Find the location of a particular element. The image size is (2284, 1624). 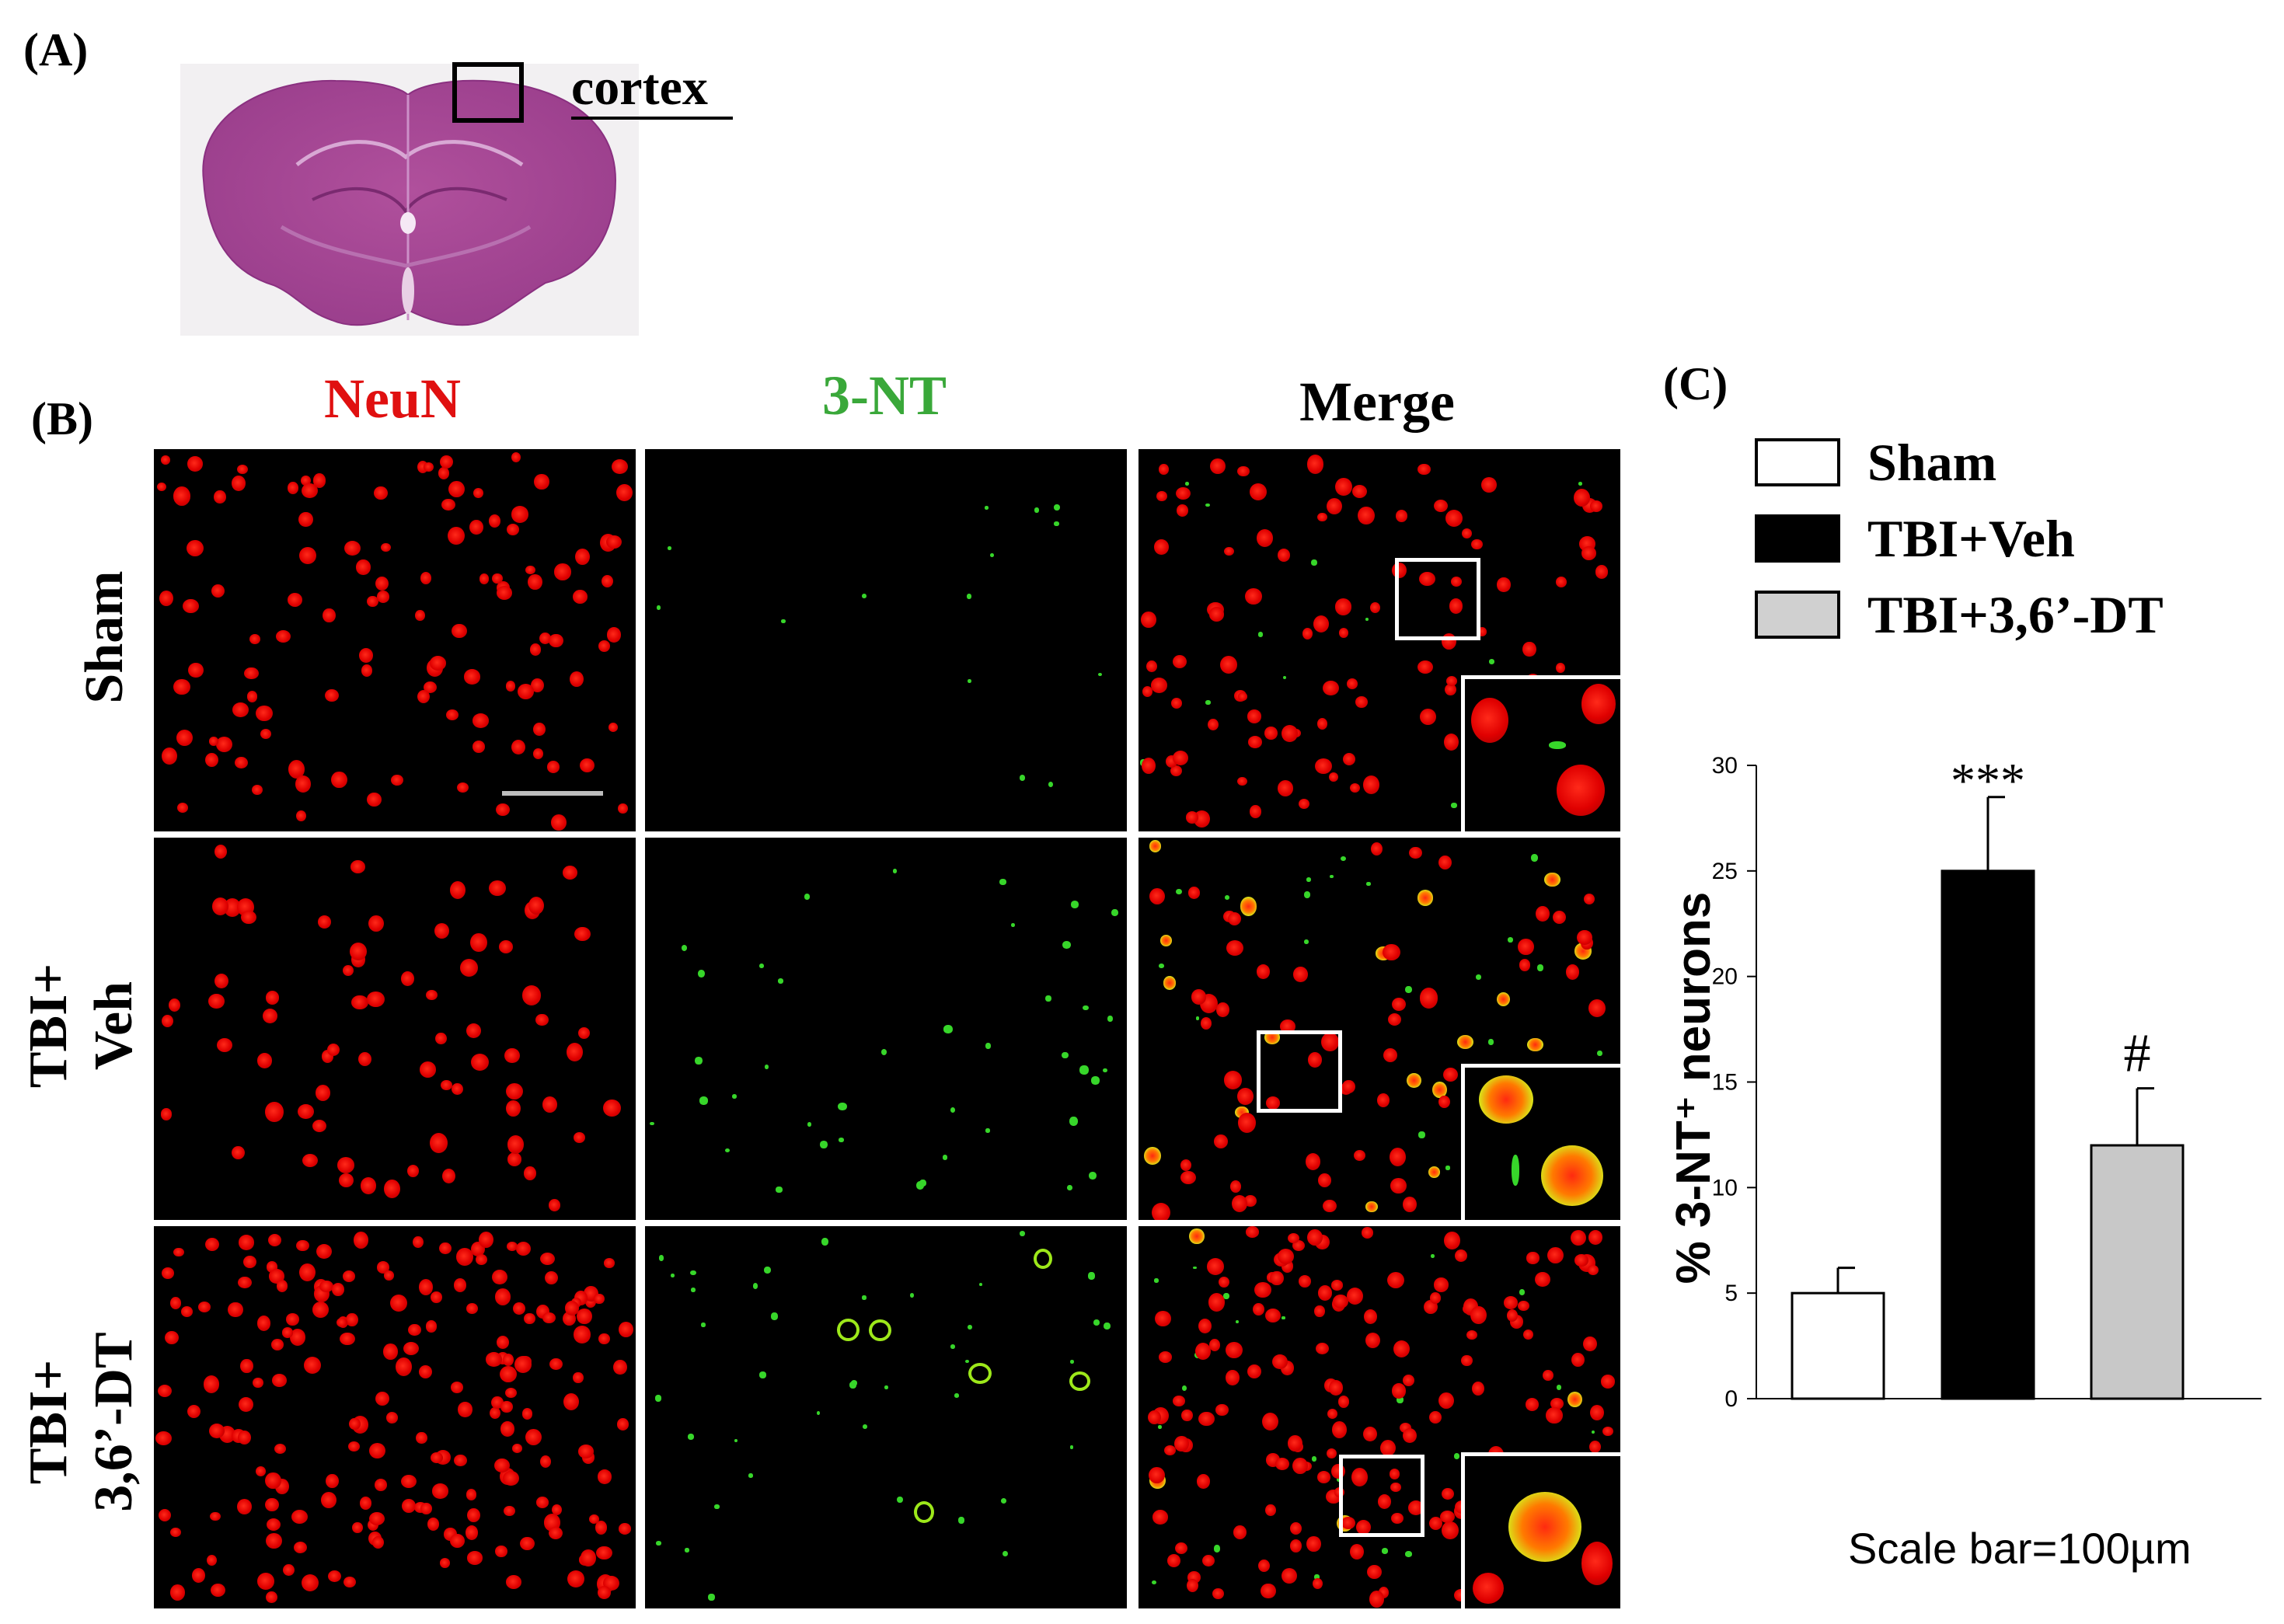

brain-section-drawing is located at coordinates (409, 202).